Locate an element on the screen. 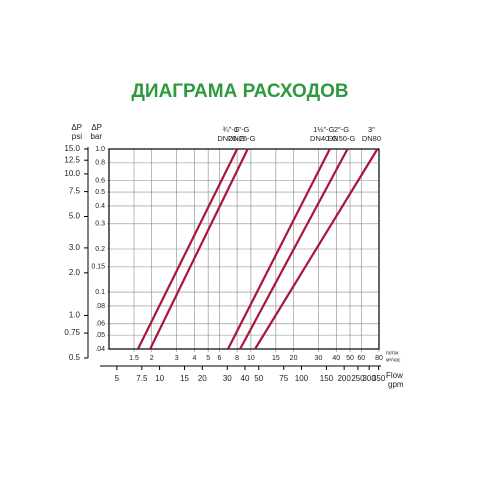 This screenshot has width=495, height=500. x2-tick-label: 30 is located at coordinates (227, 378).